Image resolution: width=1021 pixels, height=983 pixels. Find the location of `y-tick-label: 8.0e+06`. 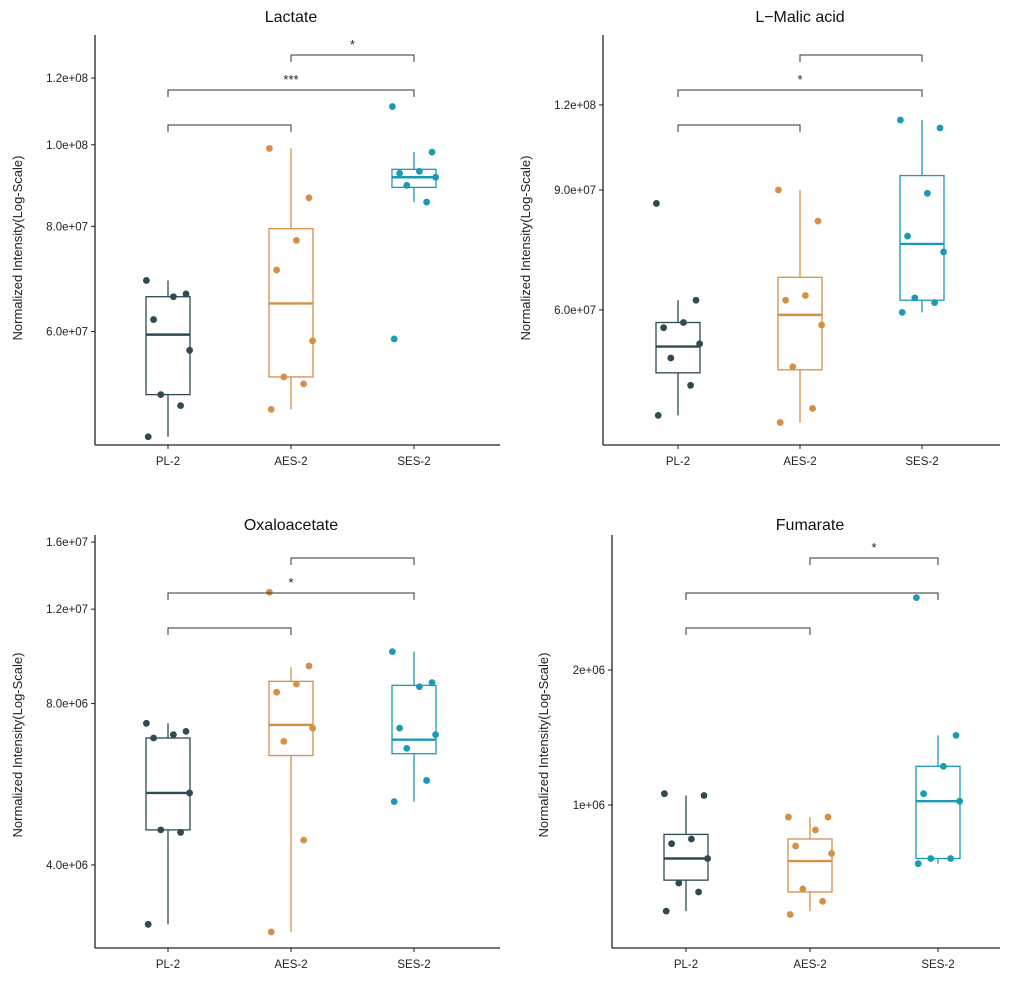

y-tick-label: 8.0e+06 is located at coordinates (67, 705).